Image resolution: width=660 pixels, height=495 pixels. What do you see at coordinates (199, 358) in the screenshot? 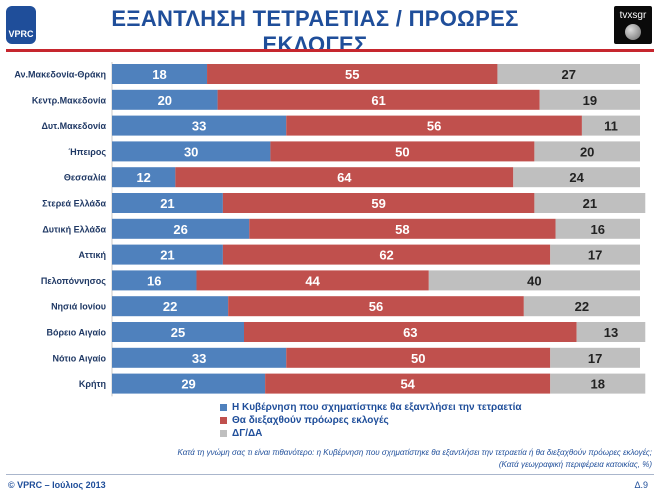
I see `data-label: 33` at bounding box center [199, 358].